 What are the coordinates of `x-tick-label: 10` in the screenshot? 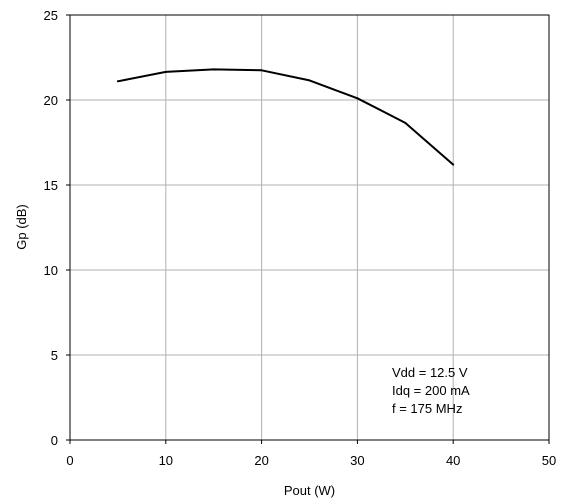 It's located at (166, 460).